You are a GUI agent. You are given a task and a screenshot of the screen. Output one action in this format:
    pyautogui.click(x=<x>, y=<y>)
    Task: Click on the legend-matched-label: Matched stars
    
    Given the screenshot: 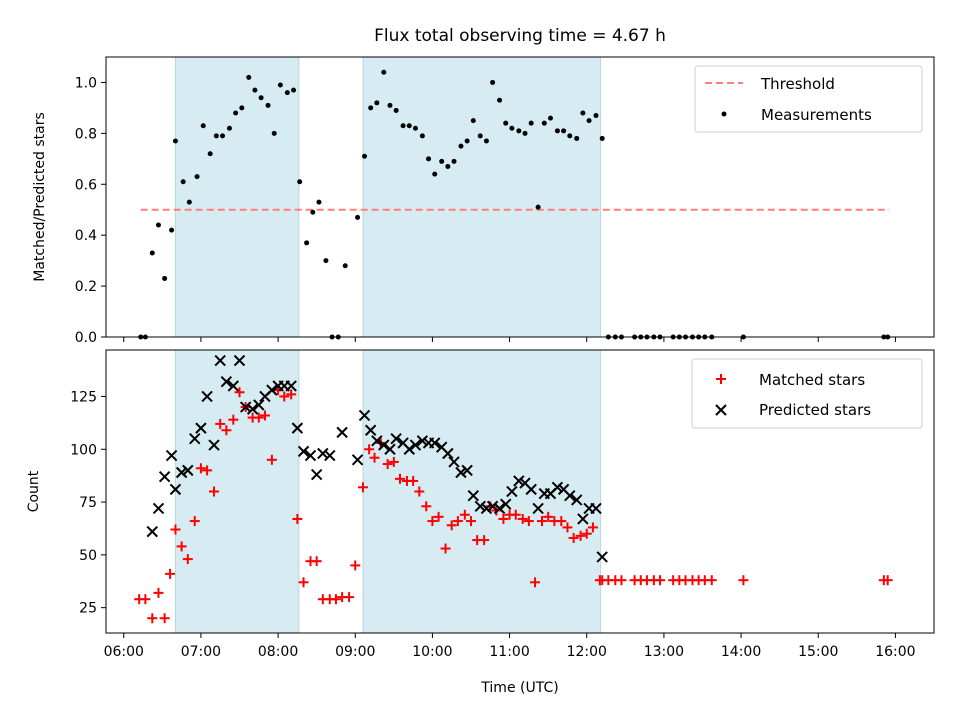 What is the action you would take?
    pyautogui.click(x=812, y=380)
    